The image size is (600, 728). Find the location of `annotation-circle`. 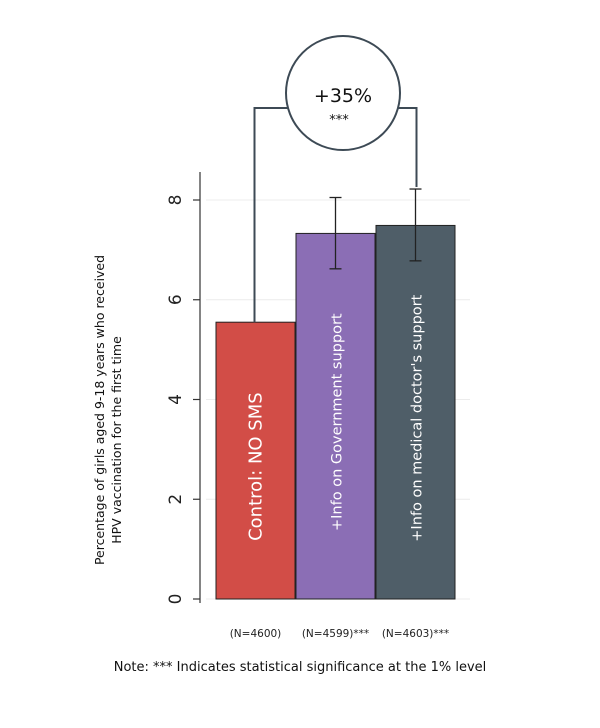

annotation-circle is located at coordinates (343, 93).